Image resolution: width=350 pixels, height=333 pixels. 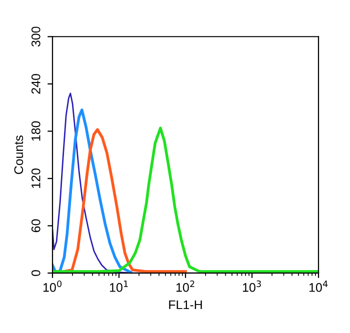 What do you see at coordinates (35, 36) in the screenshot?
I see `y-tick-label: 300` at bounding box center [35, 36].